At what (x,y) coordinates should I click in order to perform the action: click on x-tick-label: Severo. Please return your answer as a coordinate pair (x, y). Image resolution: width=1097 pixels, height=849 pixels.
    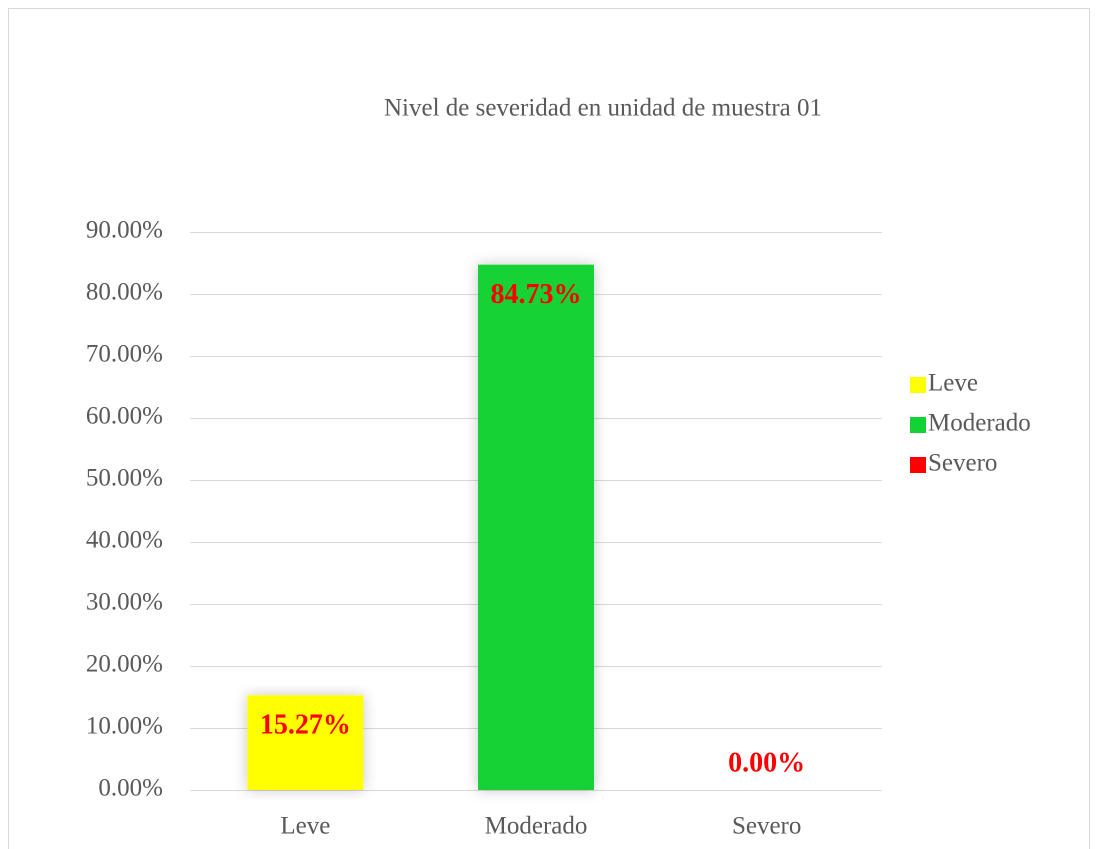
    Looking at the image, I should click on (766, 826).